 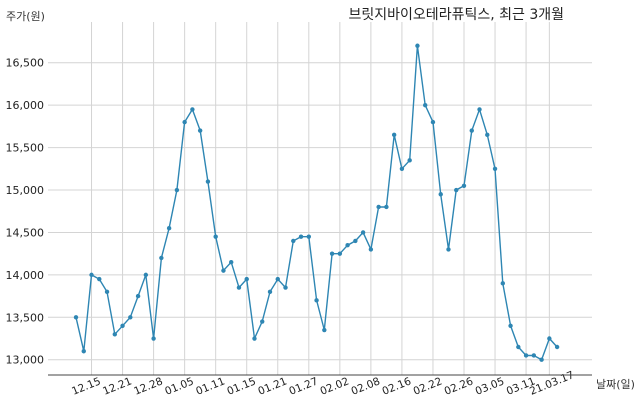 What do you see at coordinates (86, 386) in the screenshot?
I see `x-tick-label: 12.15` at bounding box center [86, 386].